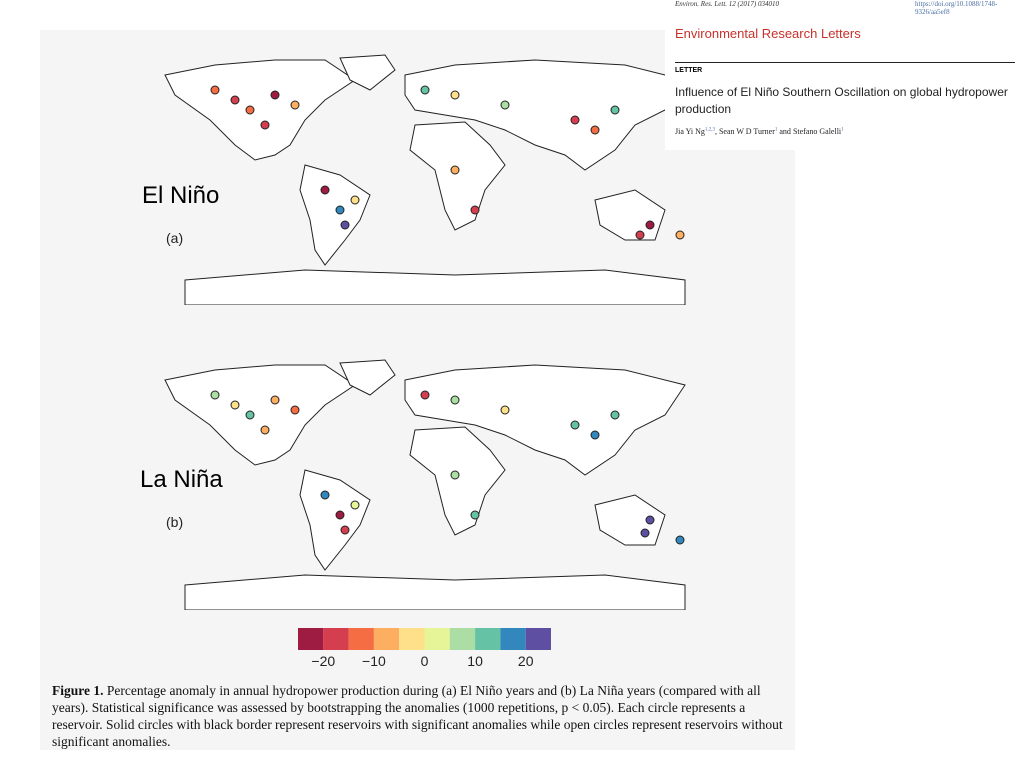  I want to click on panel-label: La Niña, so click(181, 479).